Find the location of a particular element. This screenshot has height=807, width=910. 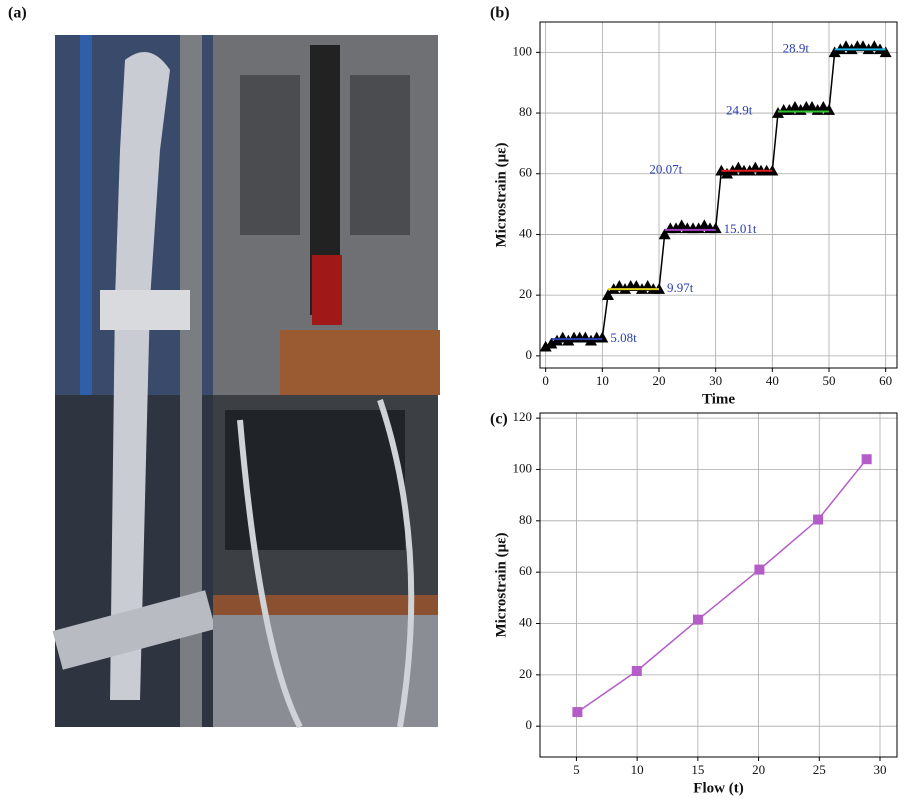

x-tick-label: 5 is located at coordinates (576, 769).